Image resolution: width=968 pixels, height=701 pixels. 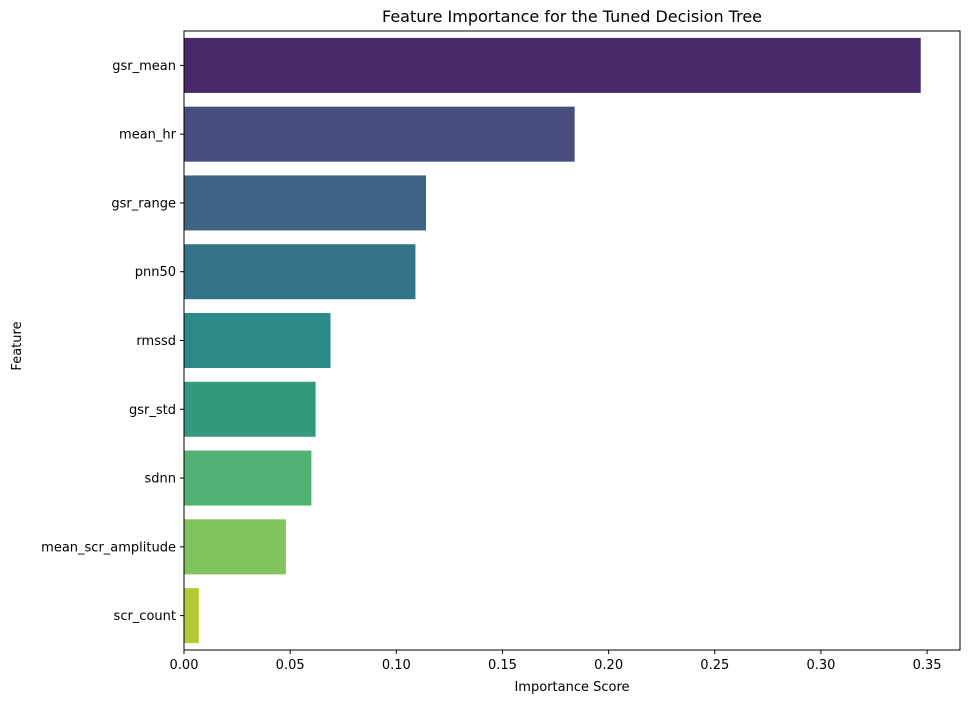 I want to click on bar-mean-hr, so click(x=379, y=134).